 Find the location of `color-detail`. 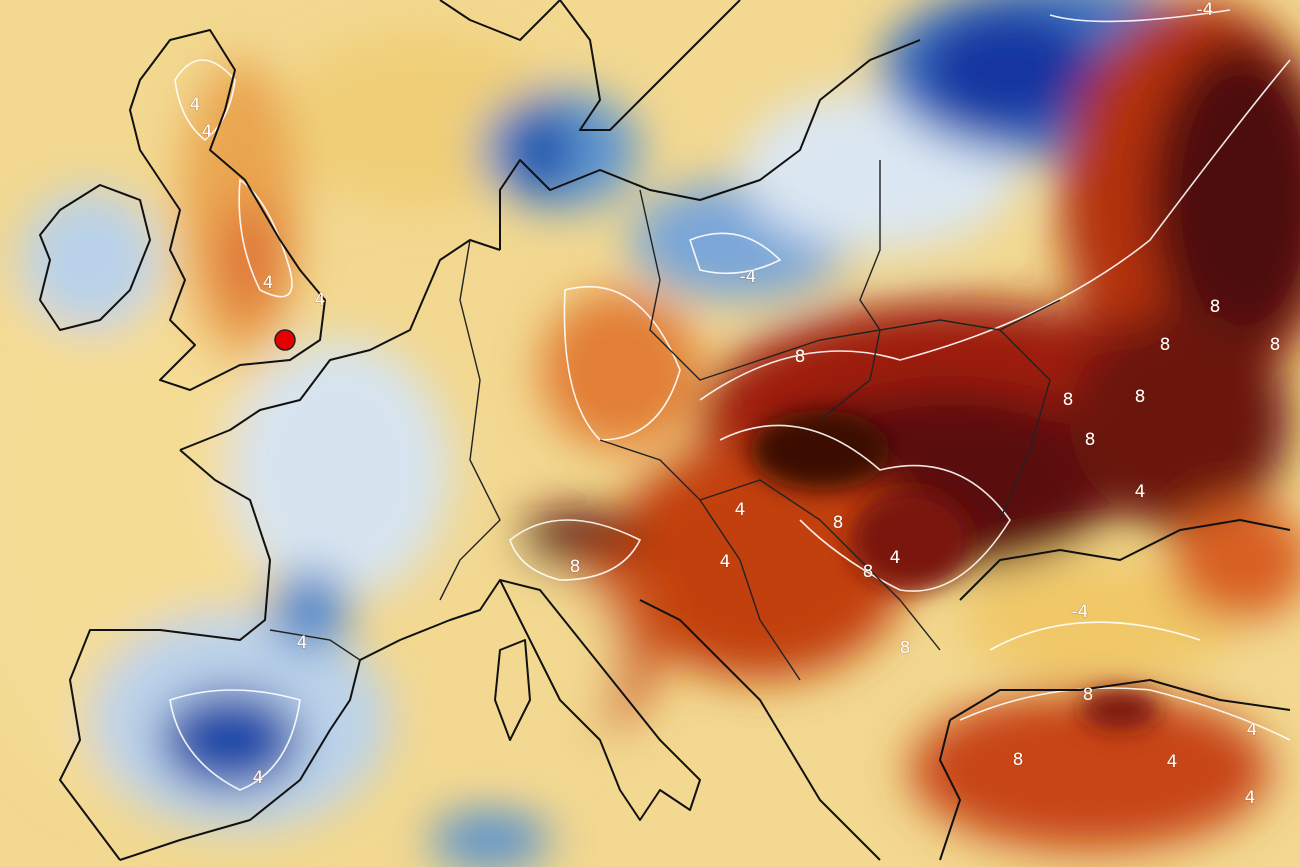

color-detail is located at coordinates (955, 570).